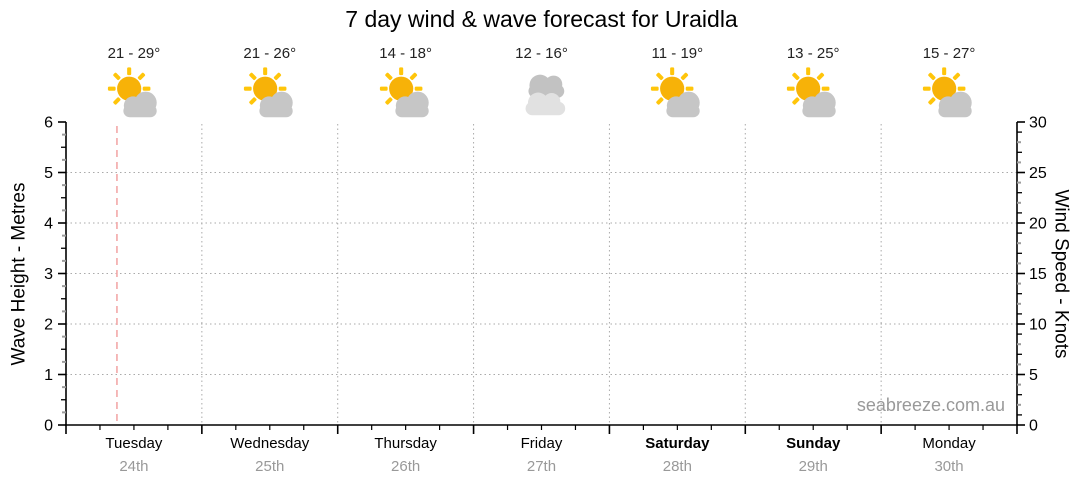  Describe the element at coordinates (48, 325) in the screenshot. I see `svg-text: 2` at that location.